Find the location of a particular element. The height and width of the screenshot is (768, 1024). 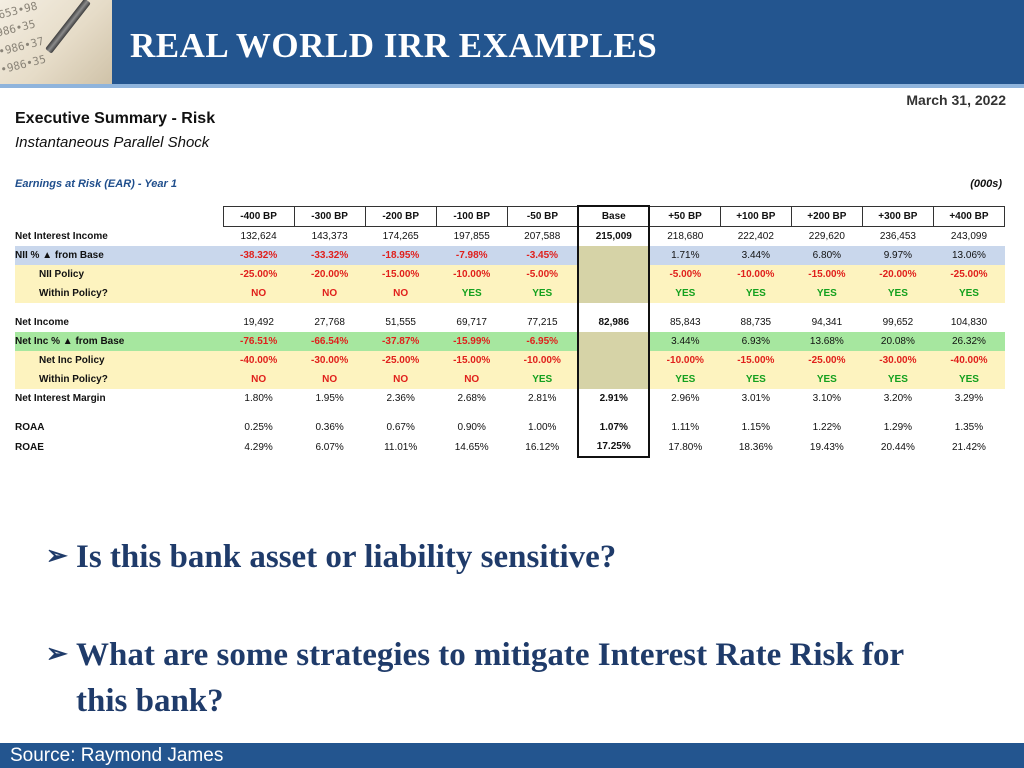

table-cell: -25.00% is located at coordinates (259, 274).